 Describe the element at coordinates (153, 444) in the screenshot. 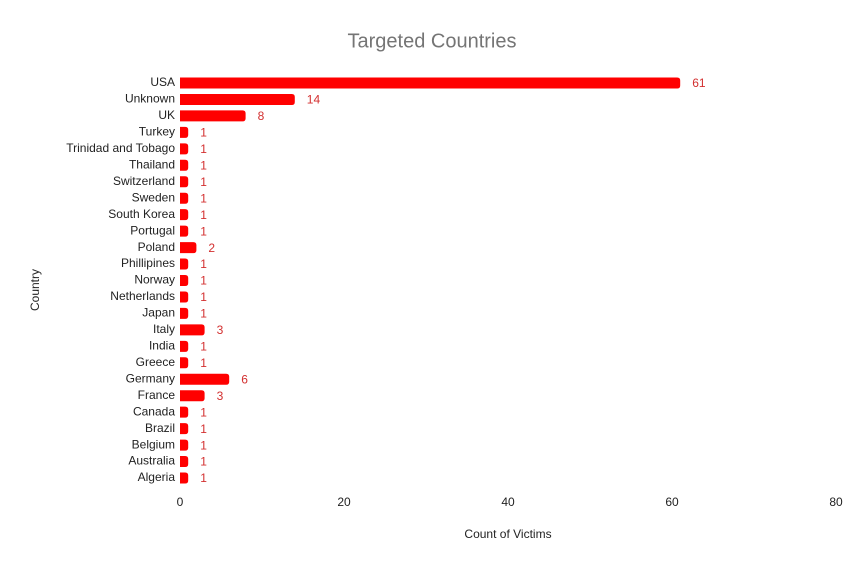

I see `y-tick-label: Belgium` at that location.